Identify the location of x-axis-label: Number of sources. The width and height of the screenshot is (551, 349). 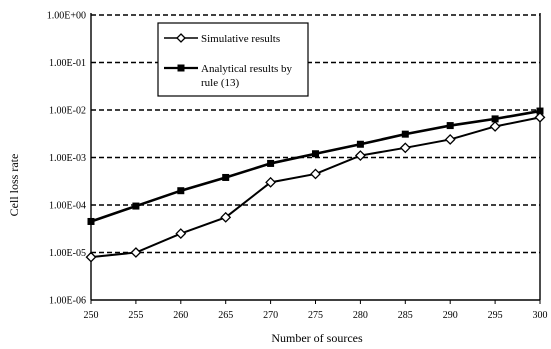
(317, 338).